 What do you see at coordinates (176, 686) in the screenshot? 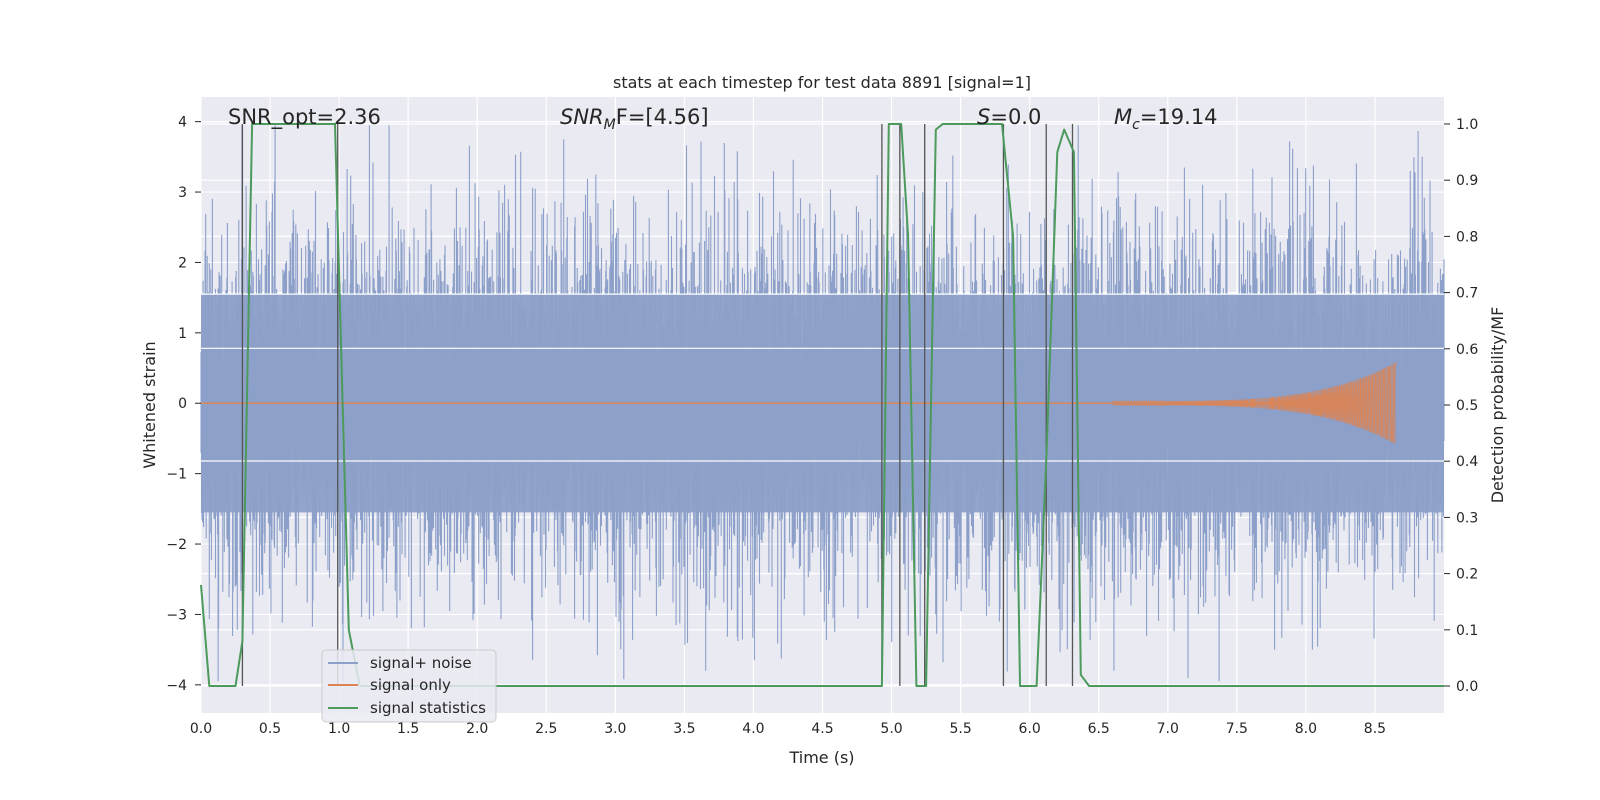
I see `y-tick-label: −4` at bounding box center [176, 686].